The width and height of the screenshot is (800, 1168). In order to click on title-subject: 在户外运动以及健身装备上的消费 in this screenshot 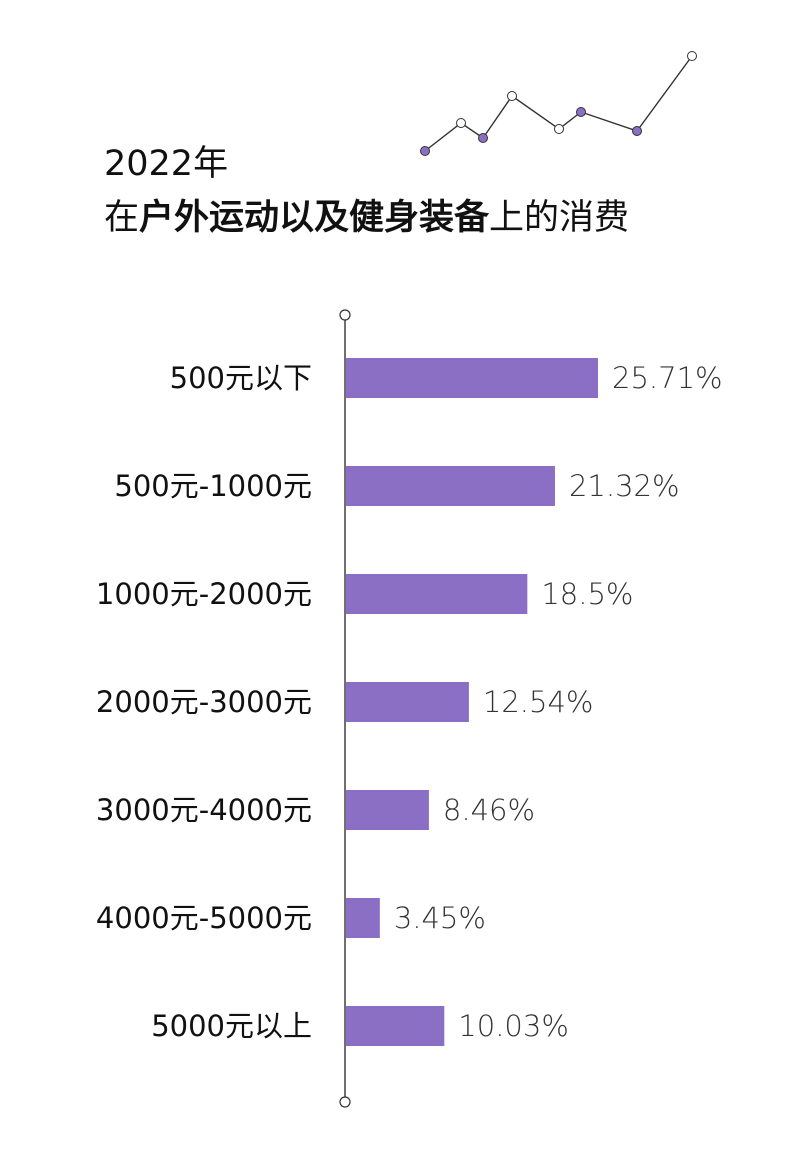, I will do `click(366, 218)`.